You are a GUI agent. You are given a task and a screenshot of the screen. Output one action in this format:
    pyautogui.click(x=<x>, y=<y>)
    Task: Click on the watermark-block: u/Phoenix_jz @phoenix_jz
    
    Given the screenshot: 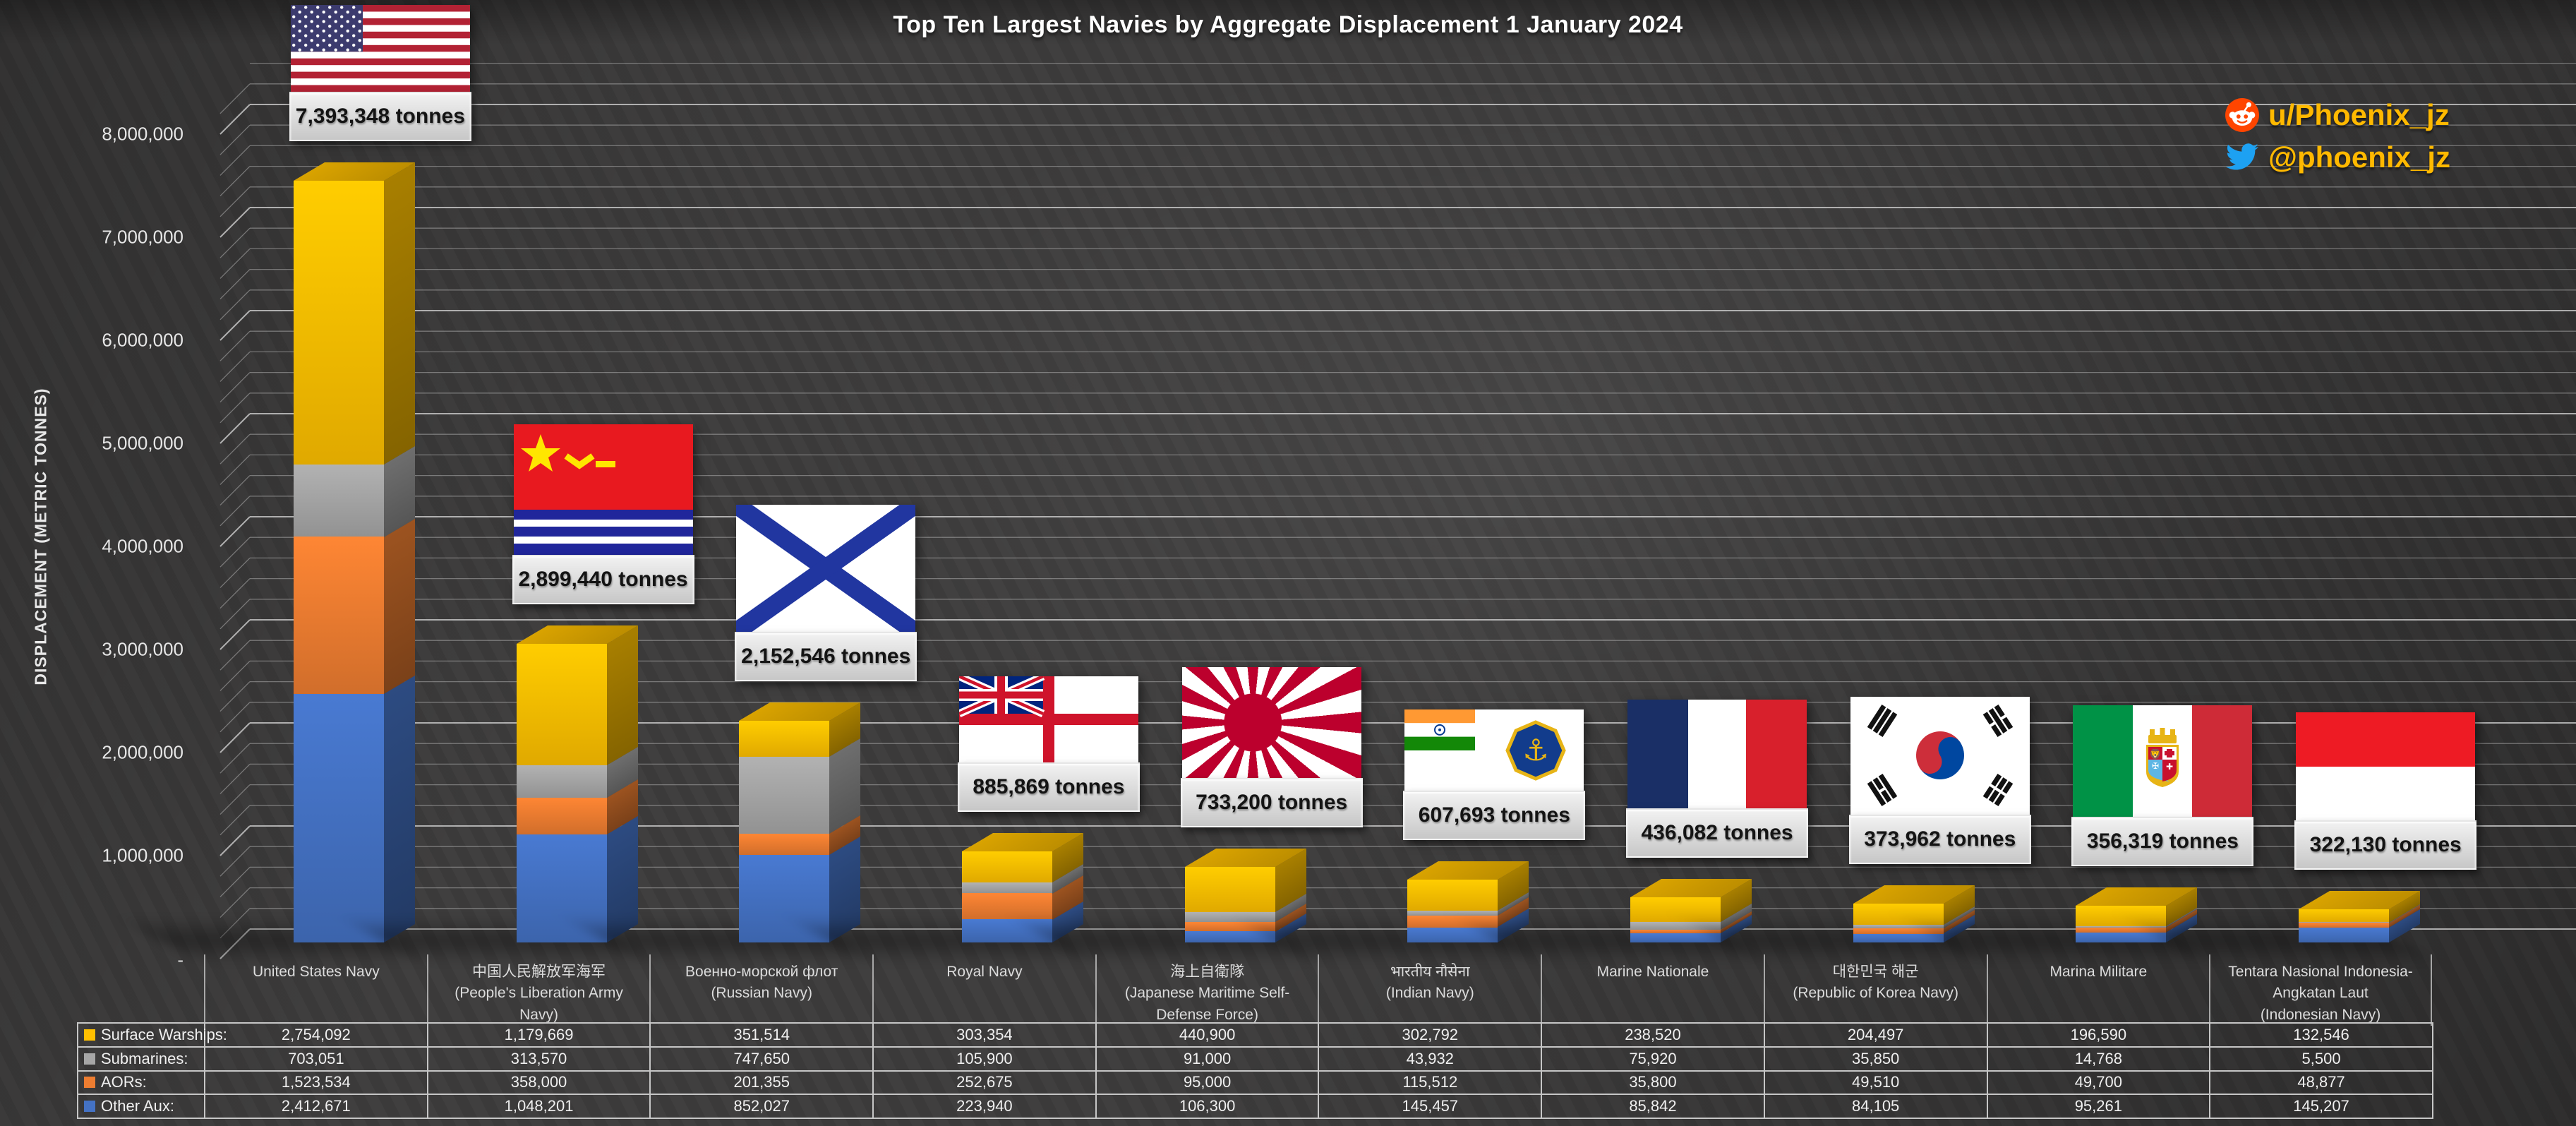 What is the action you would take?
    pyautogui.click(x=2337, y=136)
    